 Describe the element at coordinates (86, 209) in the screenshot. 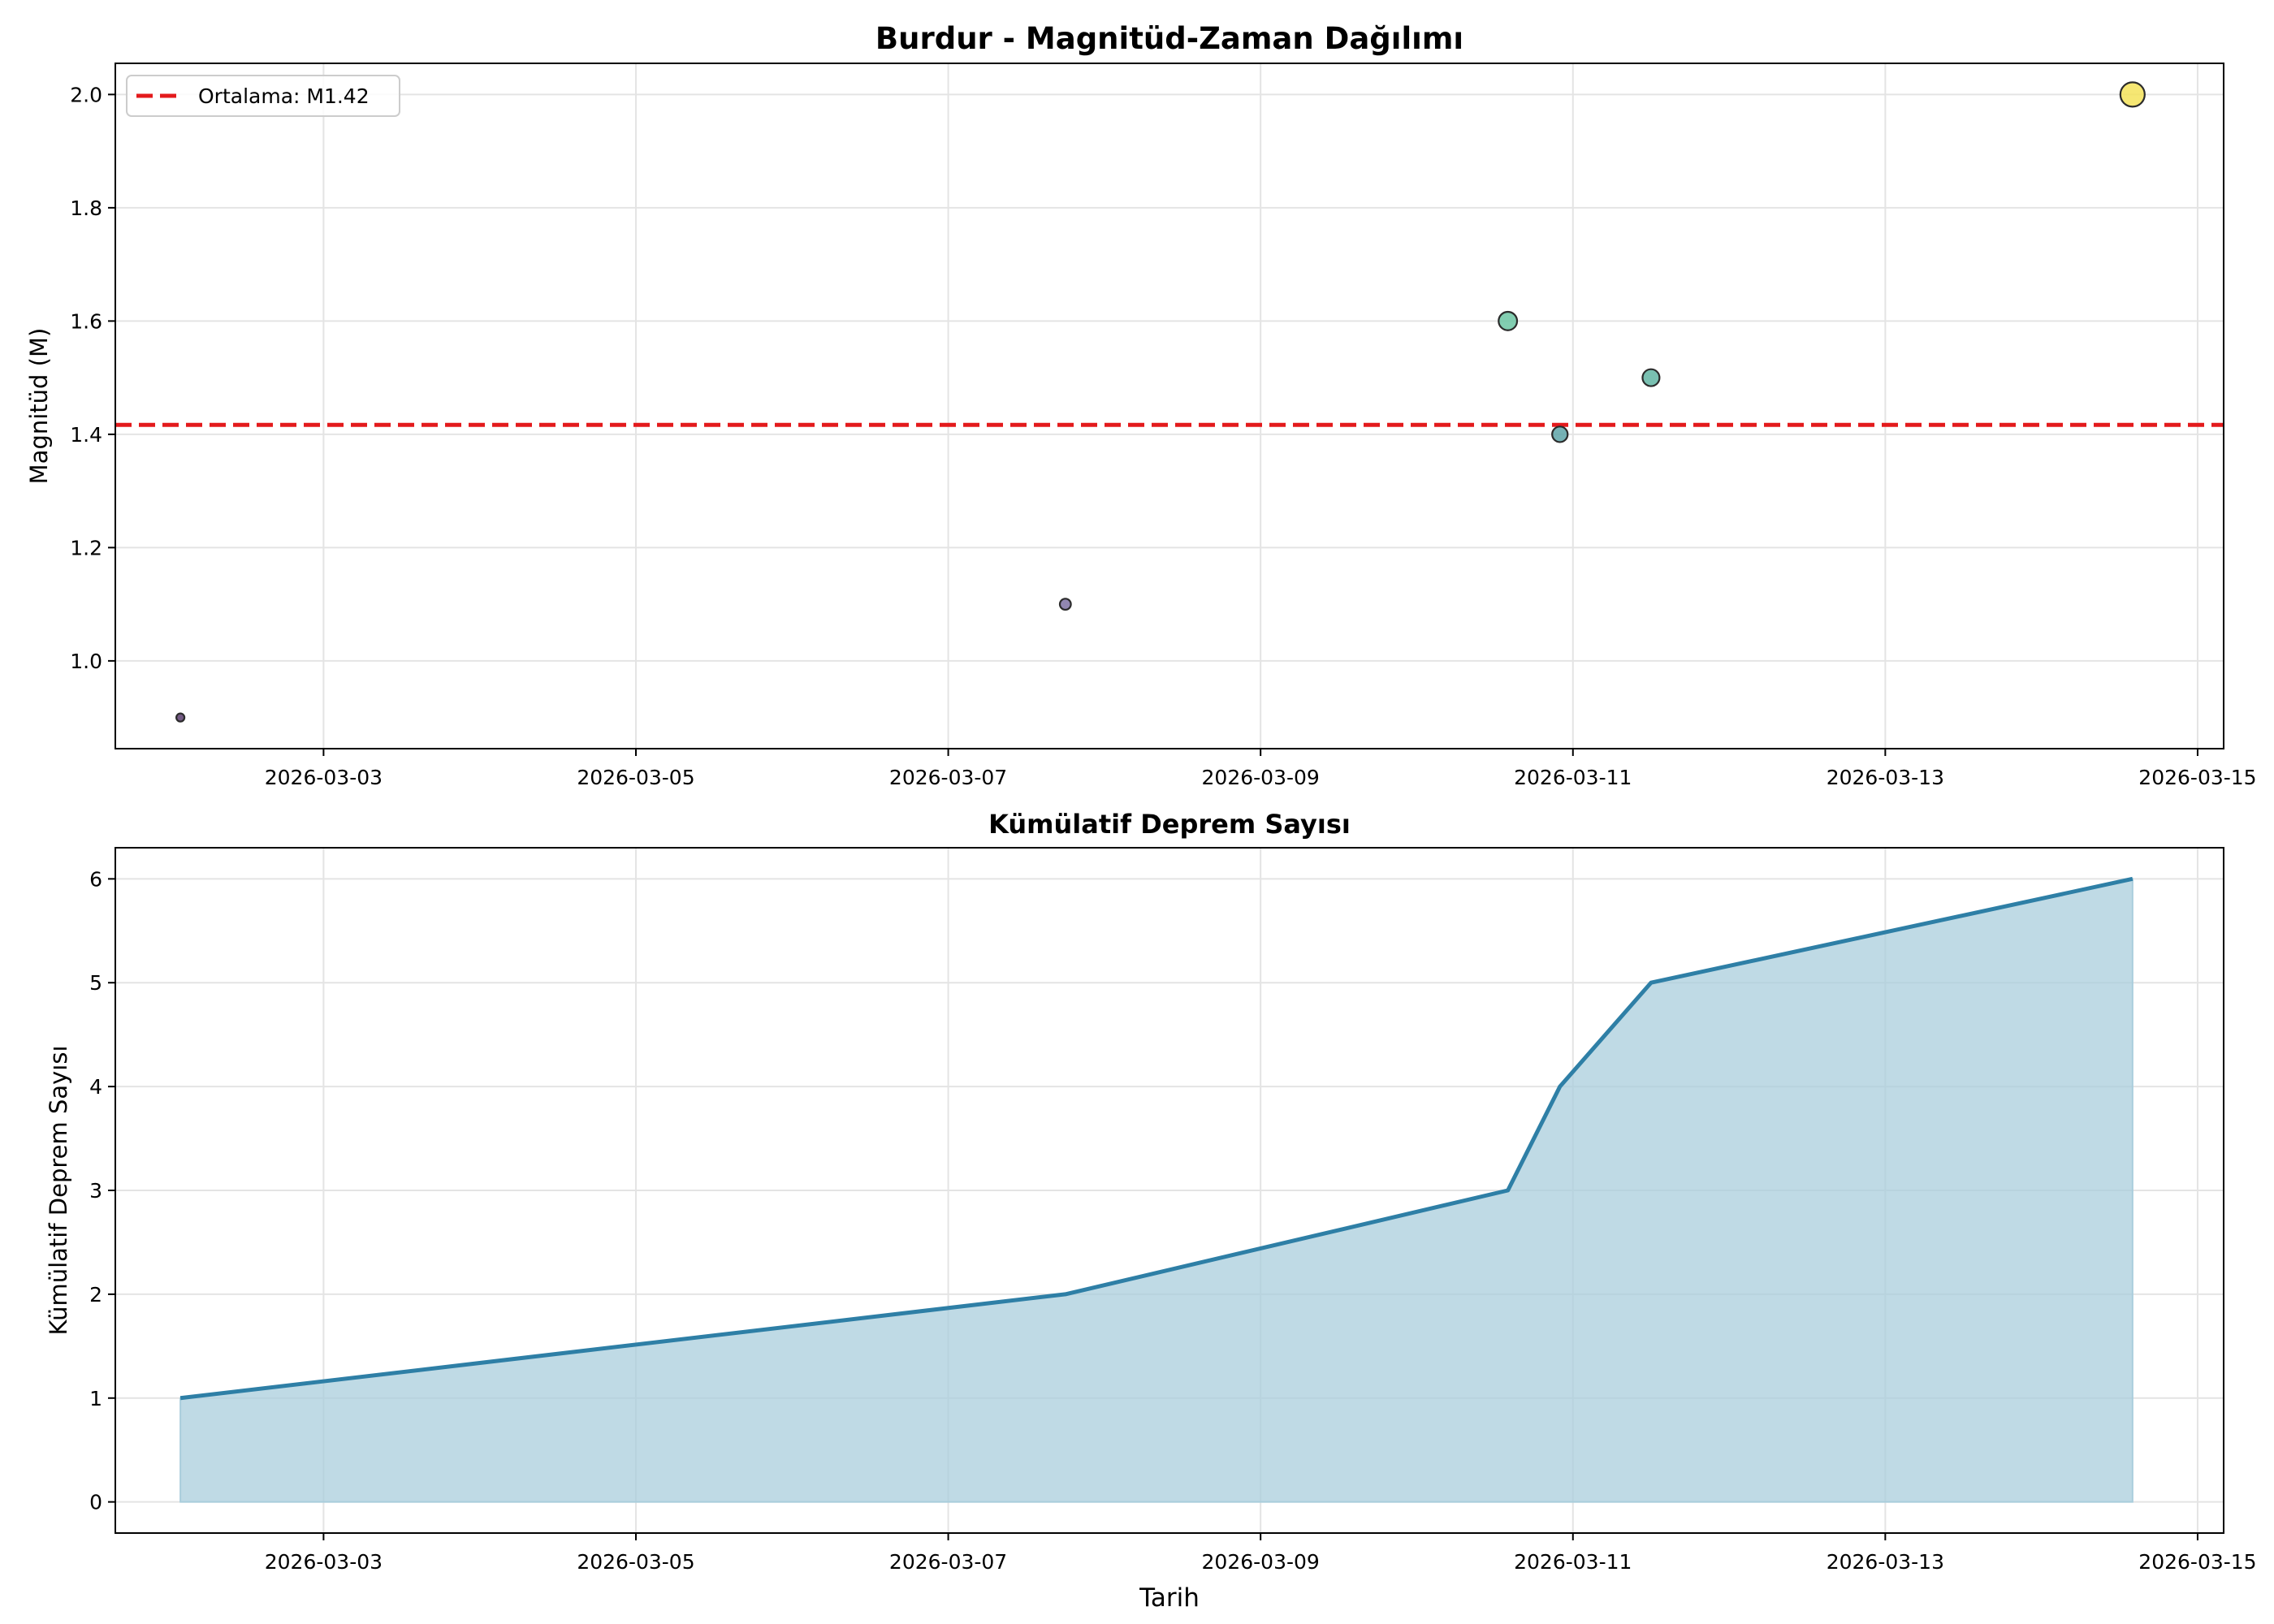

I see `y-tick-label: 1.8` at that location.